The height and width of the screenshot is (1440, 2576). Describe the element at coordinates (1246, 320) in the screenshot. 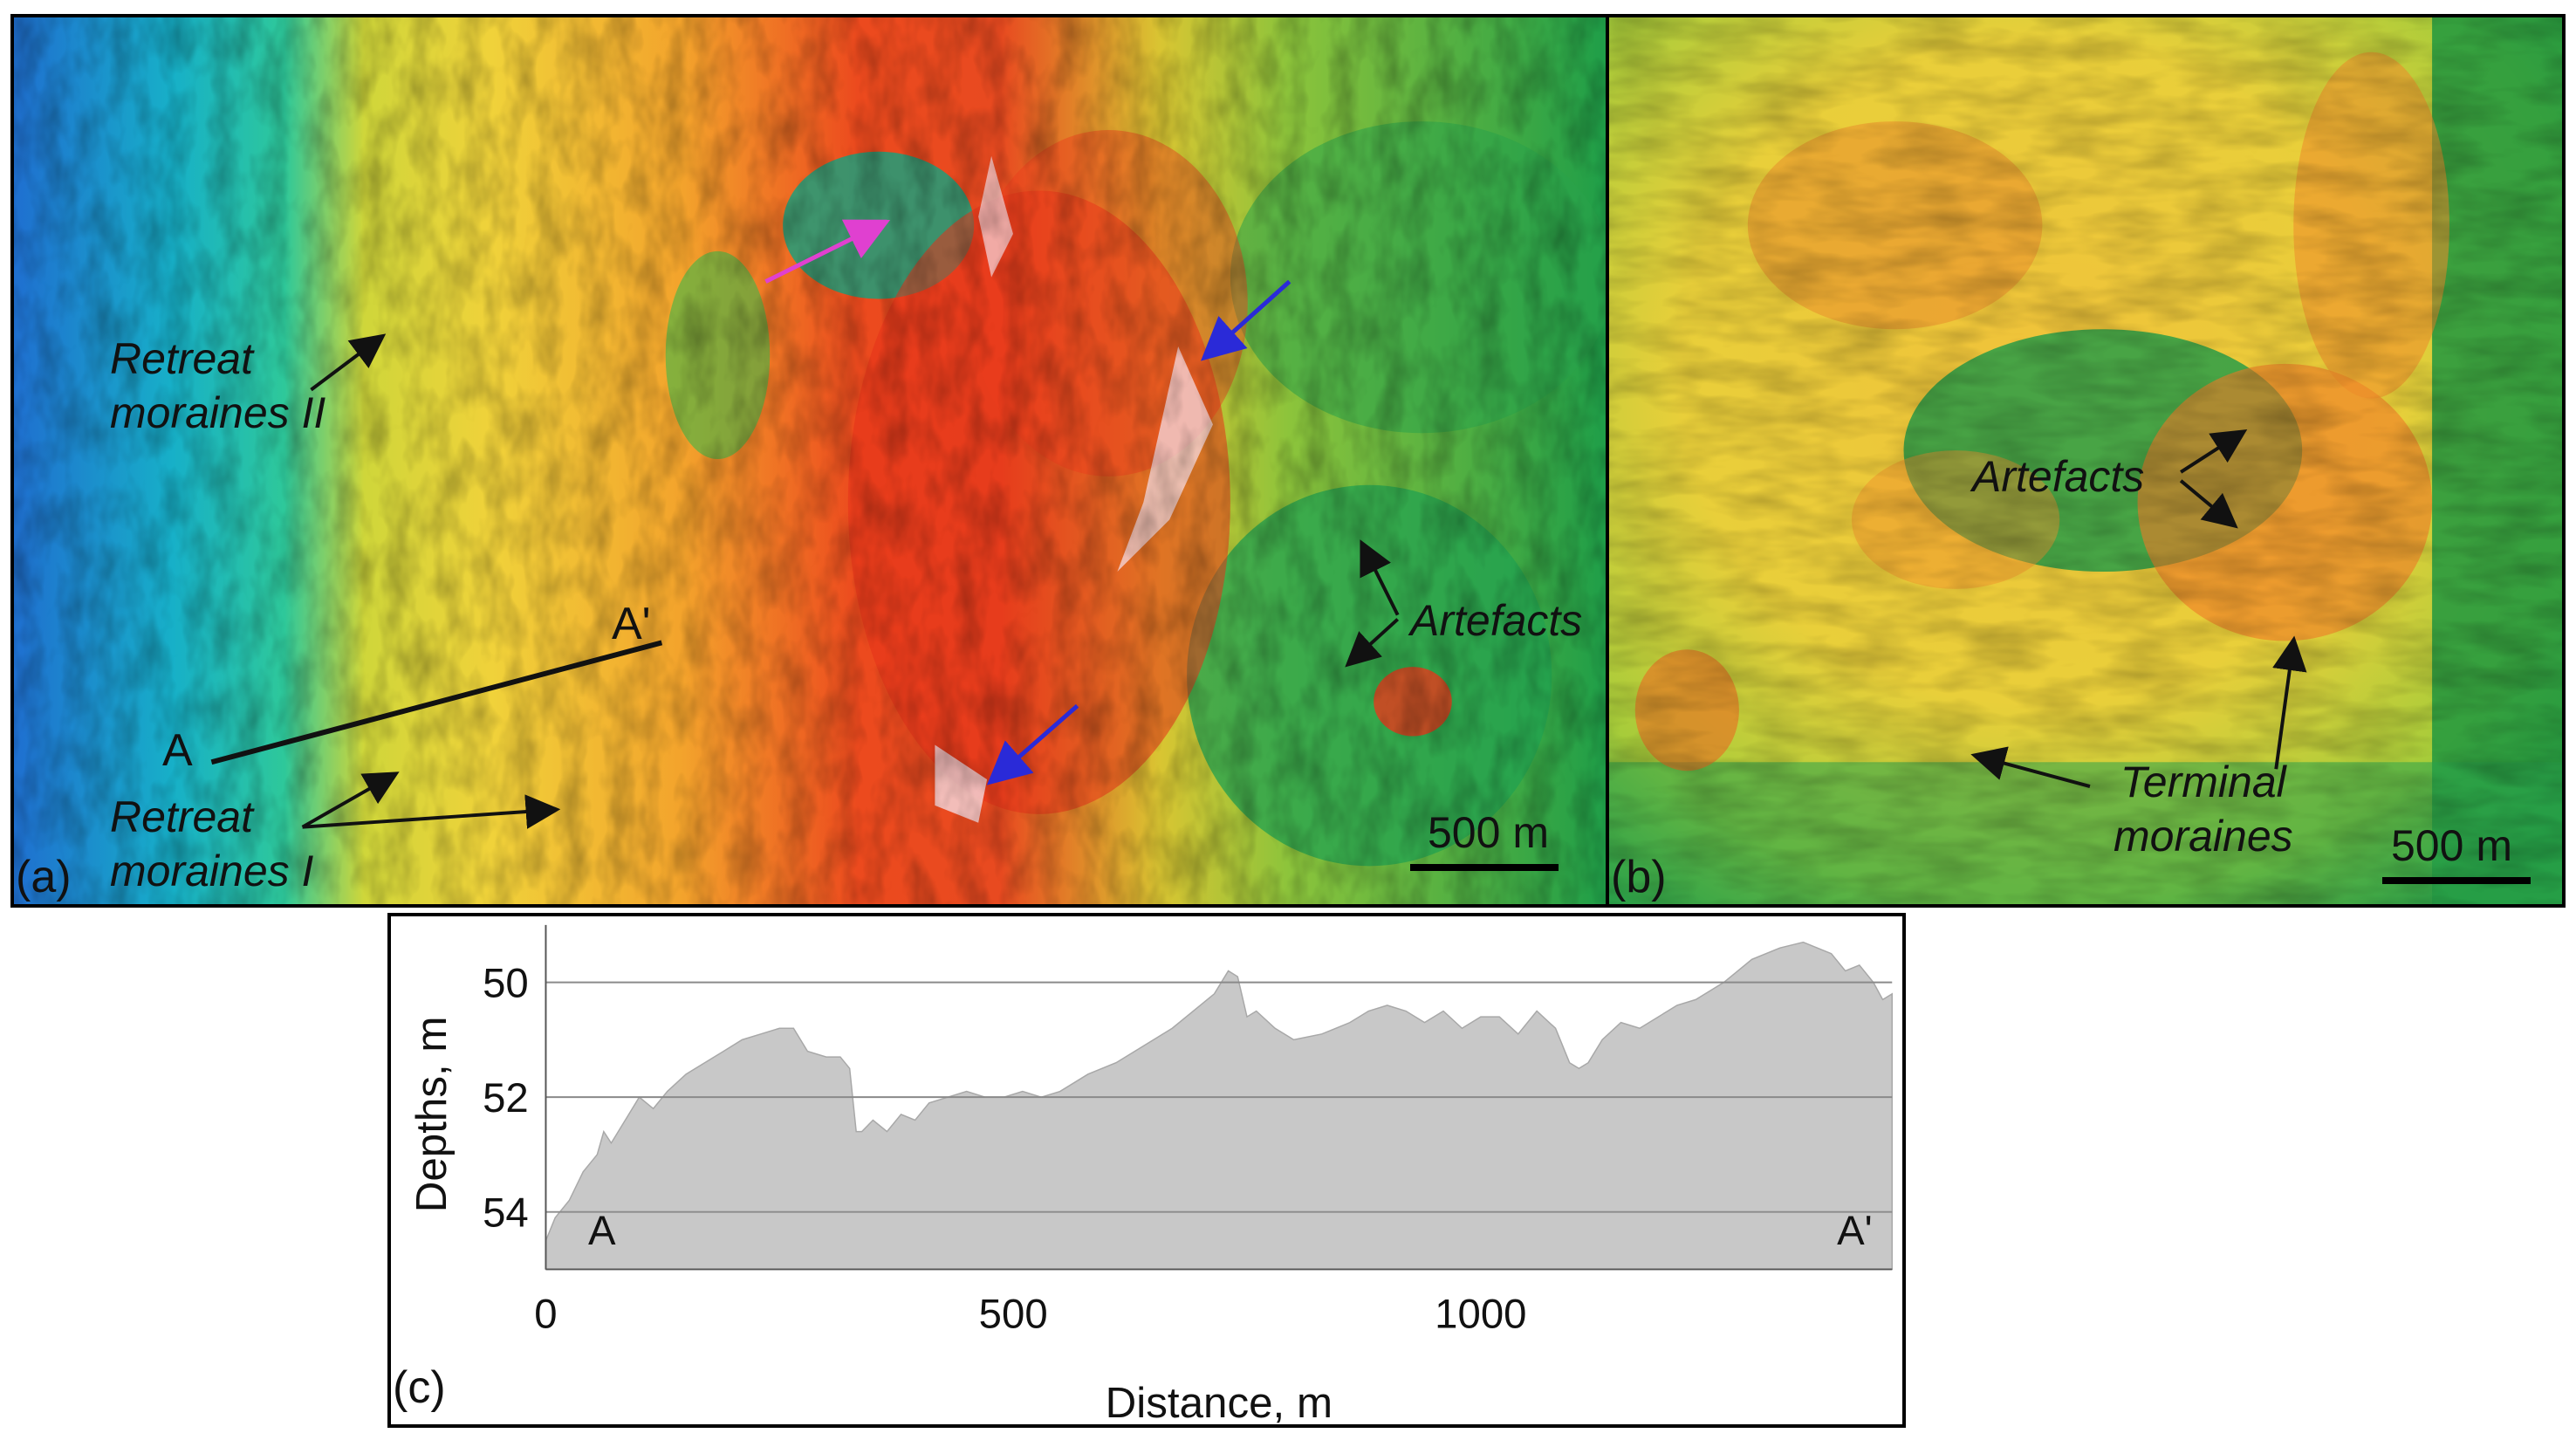

I see `blue-arrow-upper` at that location.